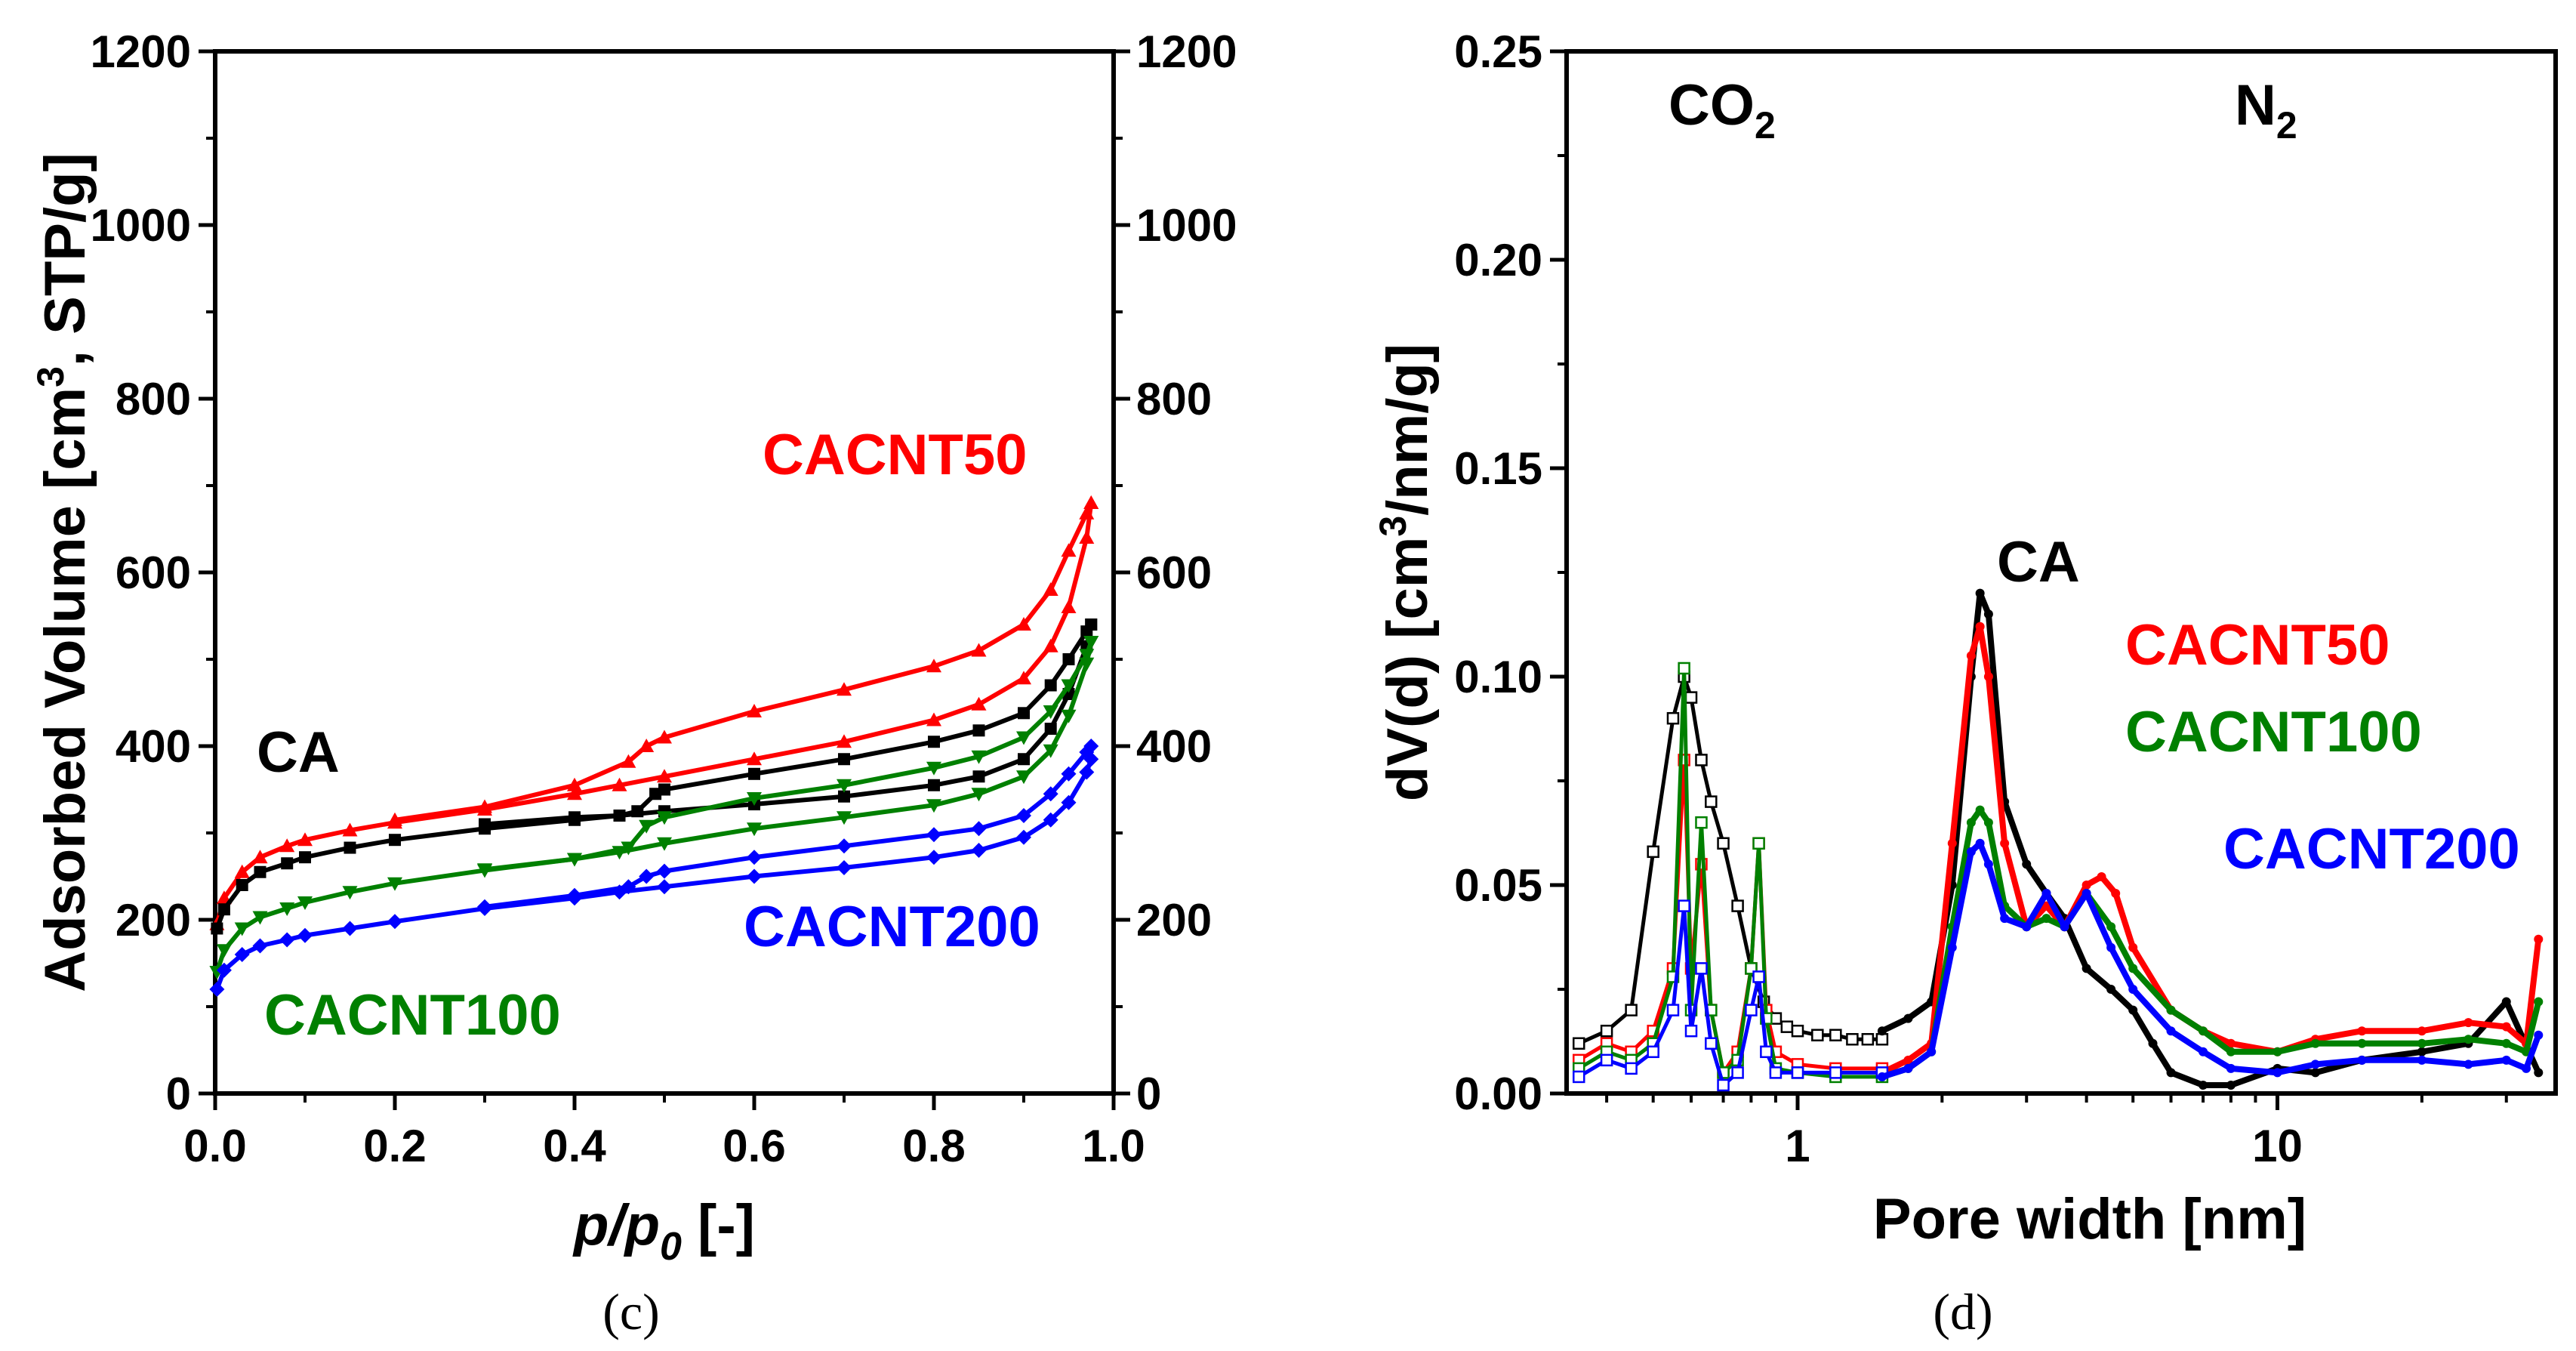 The height and width of the screenshot is (1351, 2576). What do you see at coordinates (1186, 51) in the screenshot?
I see `isotherm-y2-tick-label: 1200` at bounding box center [1186, 51].